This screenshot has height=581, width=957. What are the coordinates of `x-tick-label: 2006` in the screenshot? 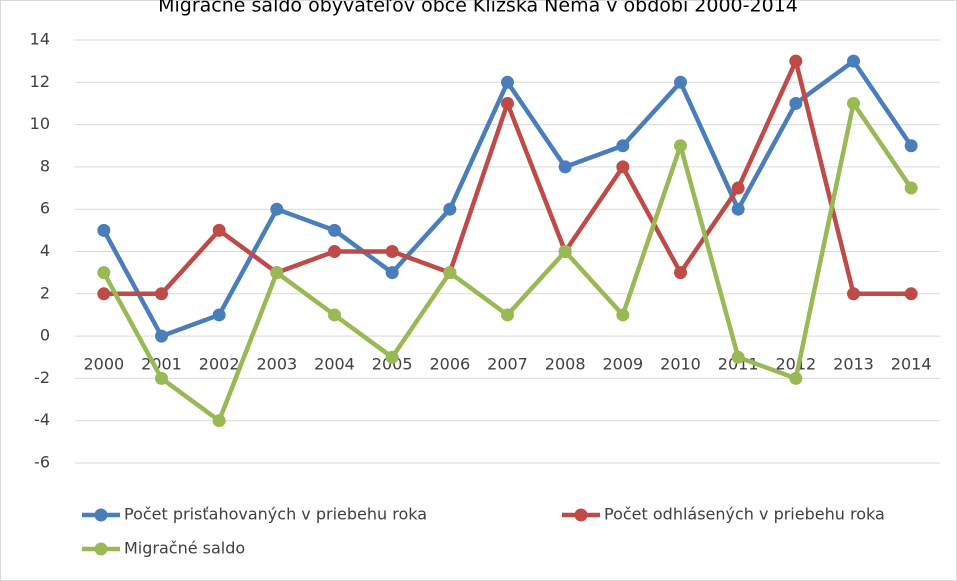 It's located at (449, 364).